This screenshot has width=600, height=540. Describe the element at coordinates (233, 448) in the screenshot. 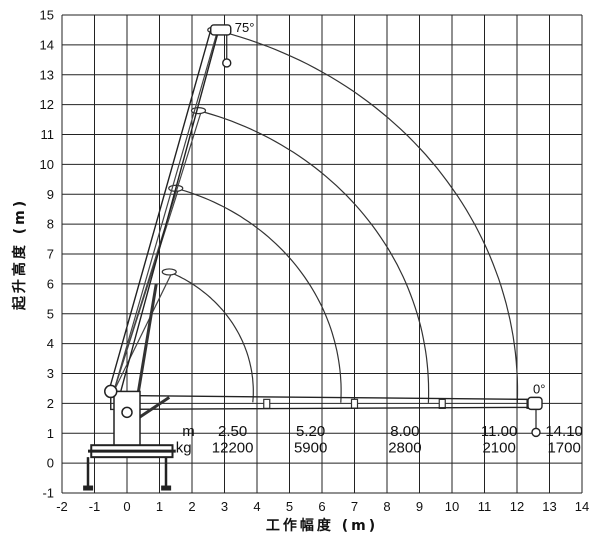

I see `load-value: 12200` at that location.